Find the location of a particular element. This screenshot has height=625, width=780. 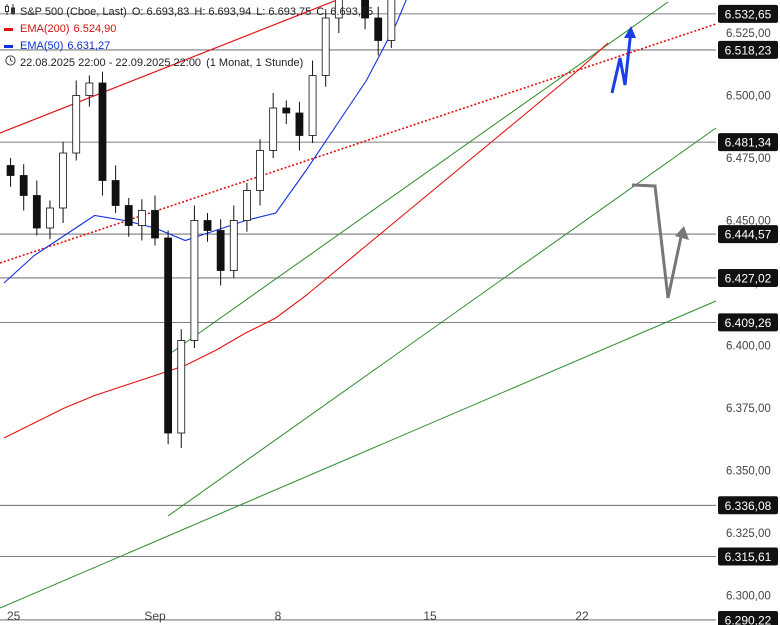

candlestick-icon is located at coordinates (10, 12).